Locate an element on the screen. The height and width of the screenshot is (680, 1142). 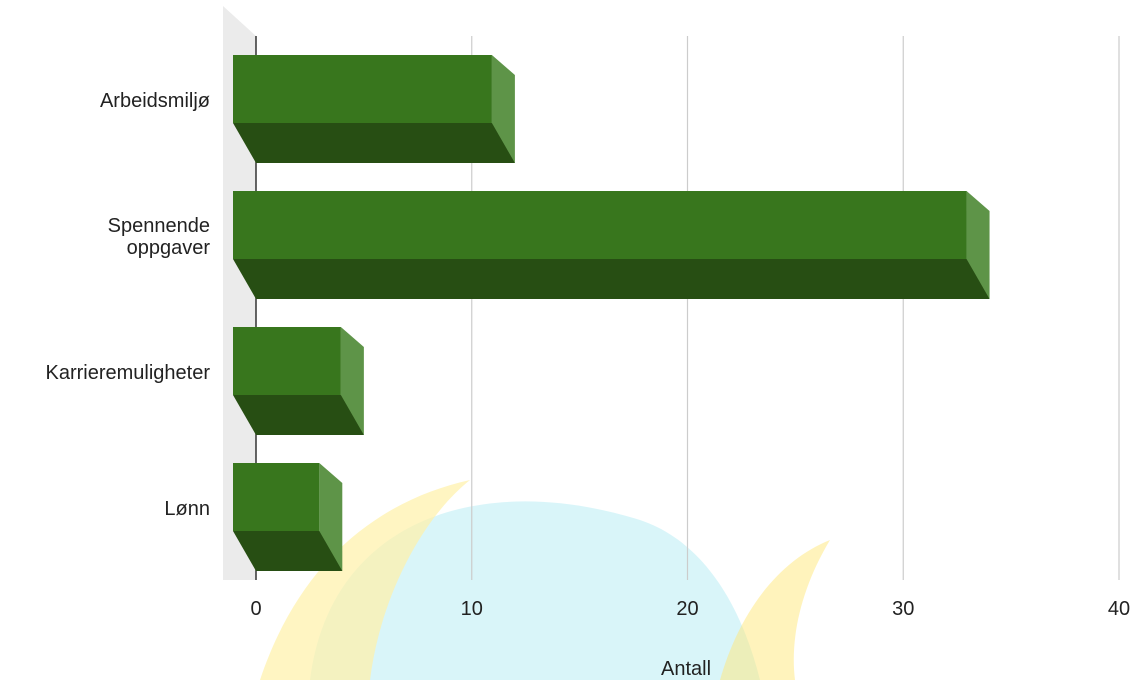
watermark-swoosh-gold is located at coordinates (775, 610).